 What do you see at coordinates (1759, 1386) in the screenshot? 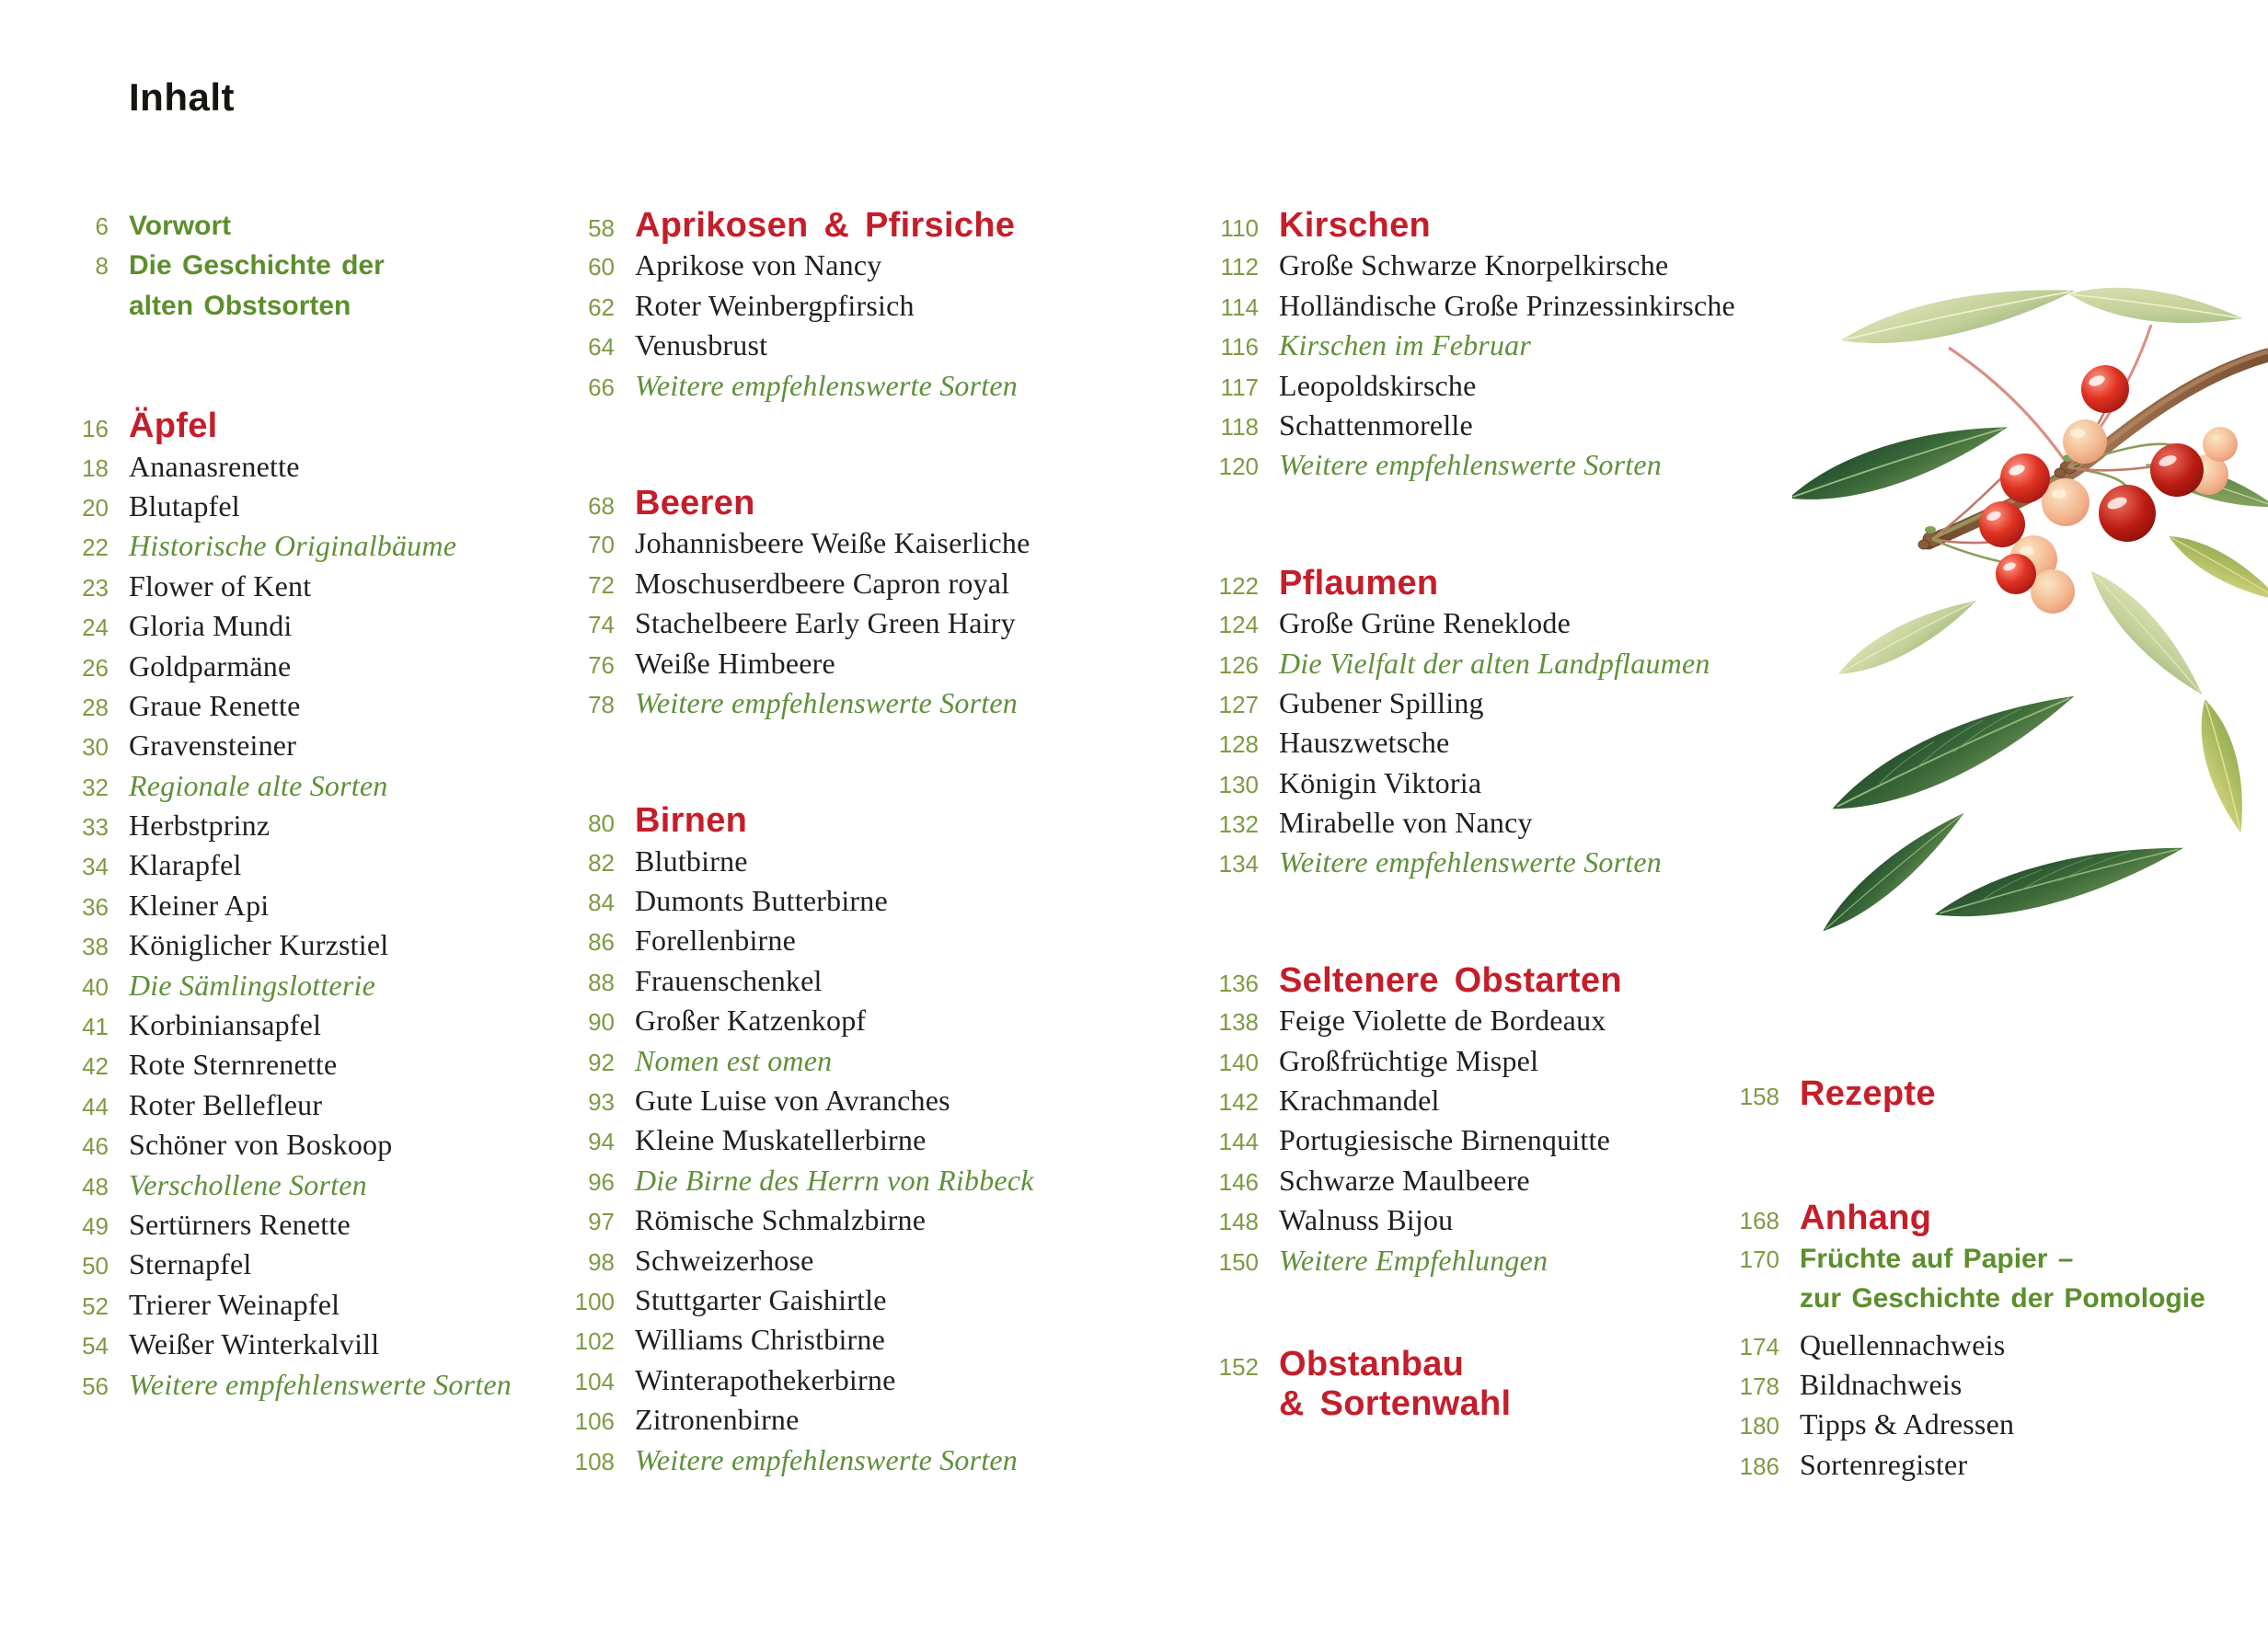
I see `page-number: 178` at bounding box center [1759, 1386].